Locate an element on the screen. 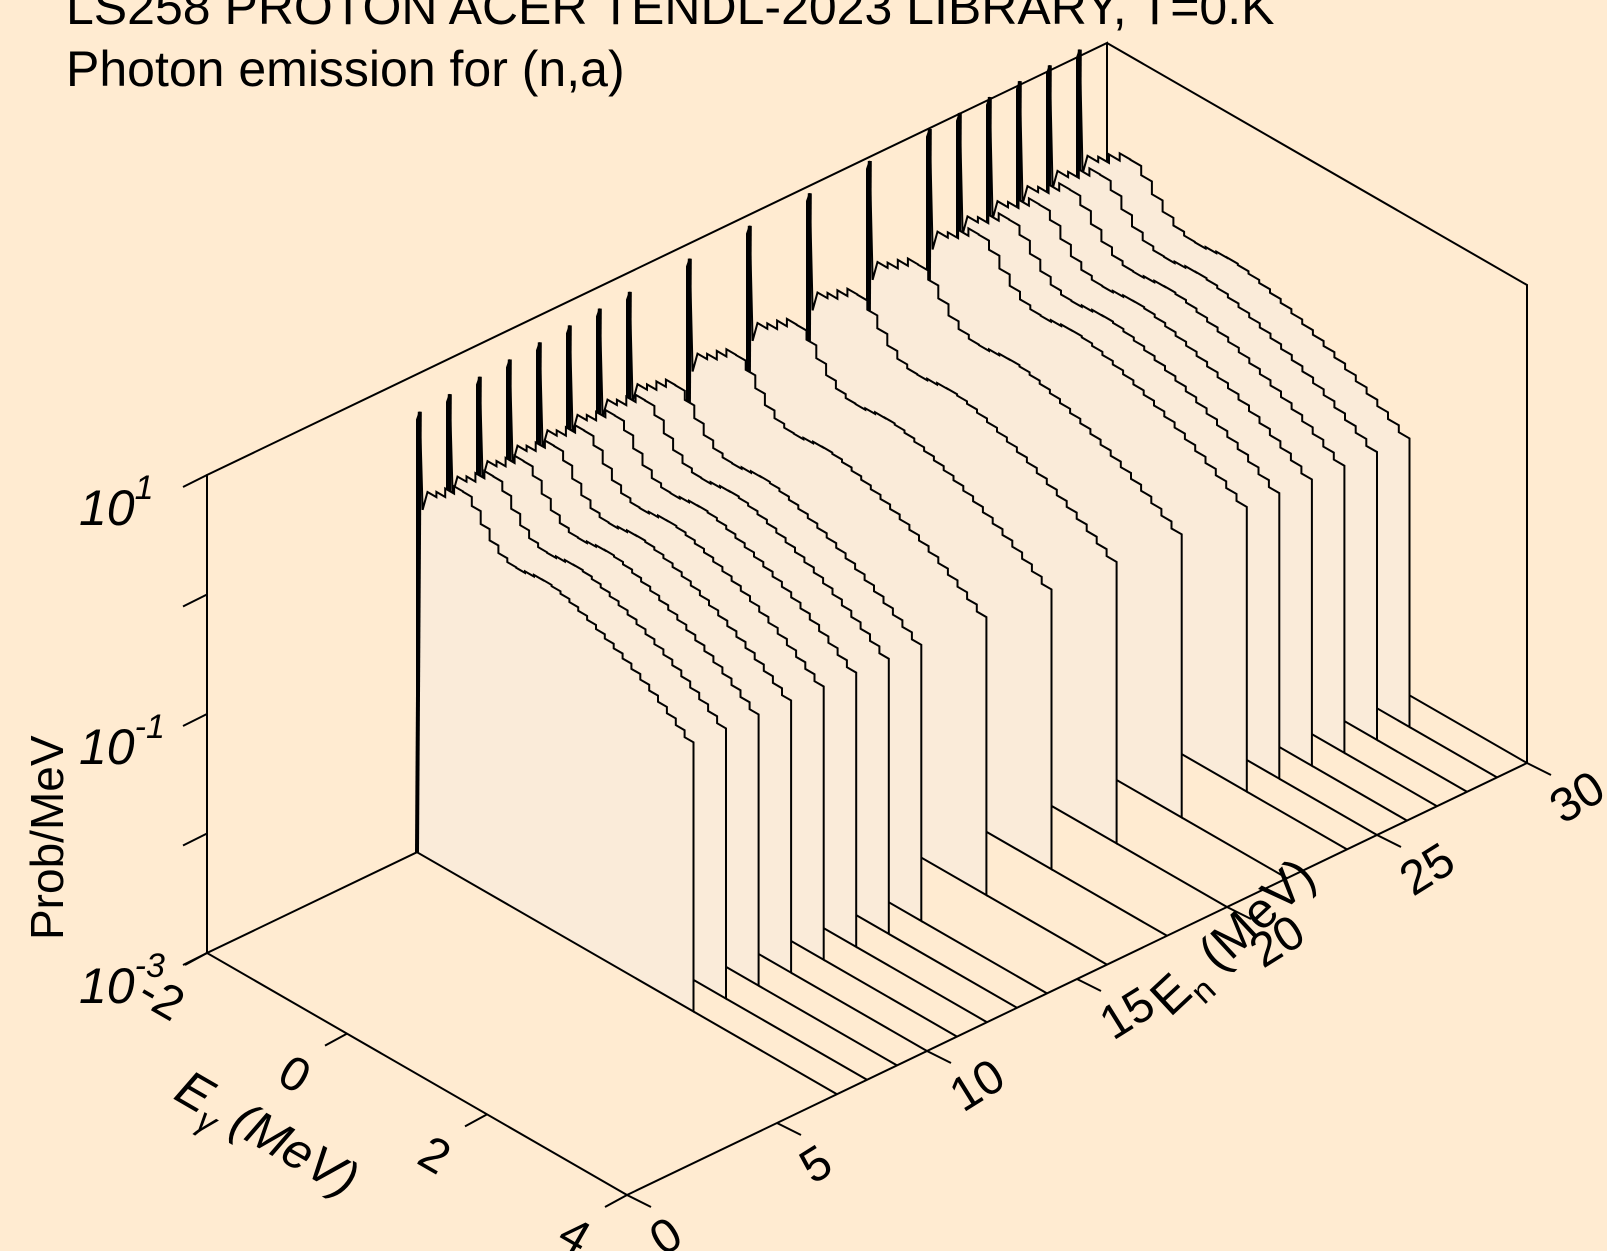 Image resolution: width=1607 pixels, height=1251 pixels. en-tick-label: 10 is located at coordinates (977, 1085).